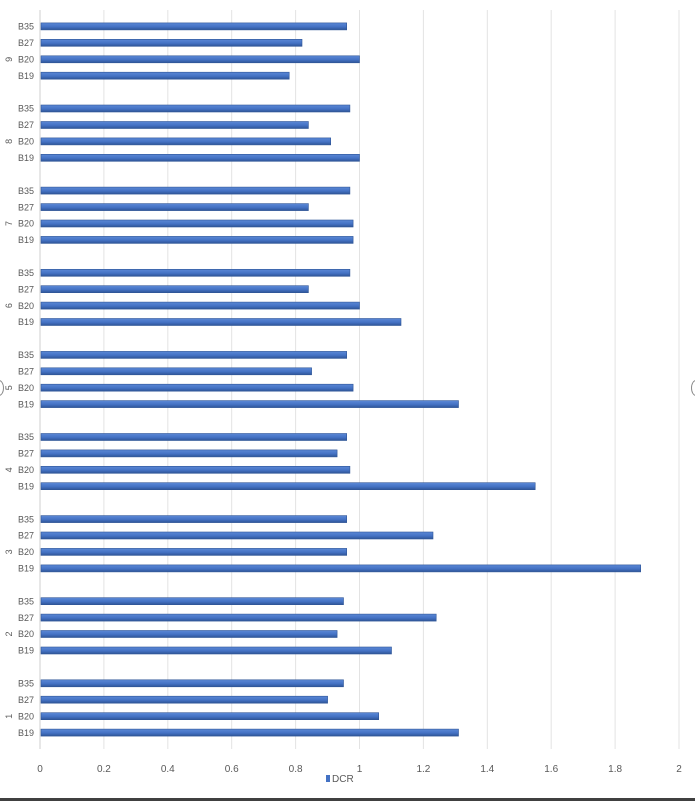  What do you see at coordinates (194, 552) in the screenshot?
I see `bar-3-B20` at bounding box center [194, 552].